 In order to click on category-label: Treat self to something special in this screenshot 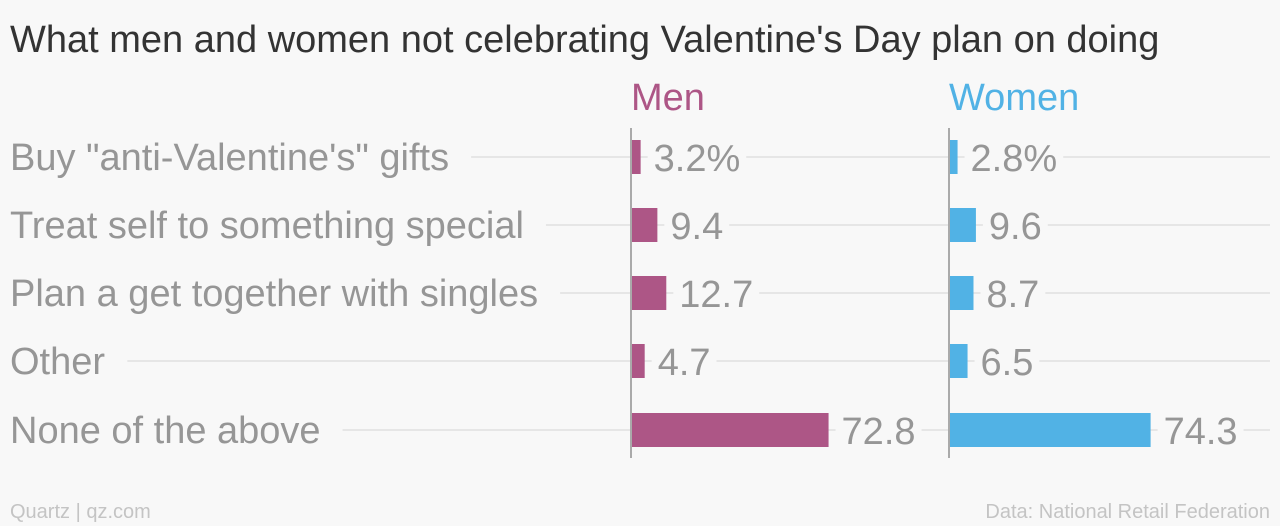, I will do `click(267, 226)`.